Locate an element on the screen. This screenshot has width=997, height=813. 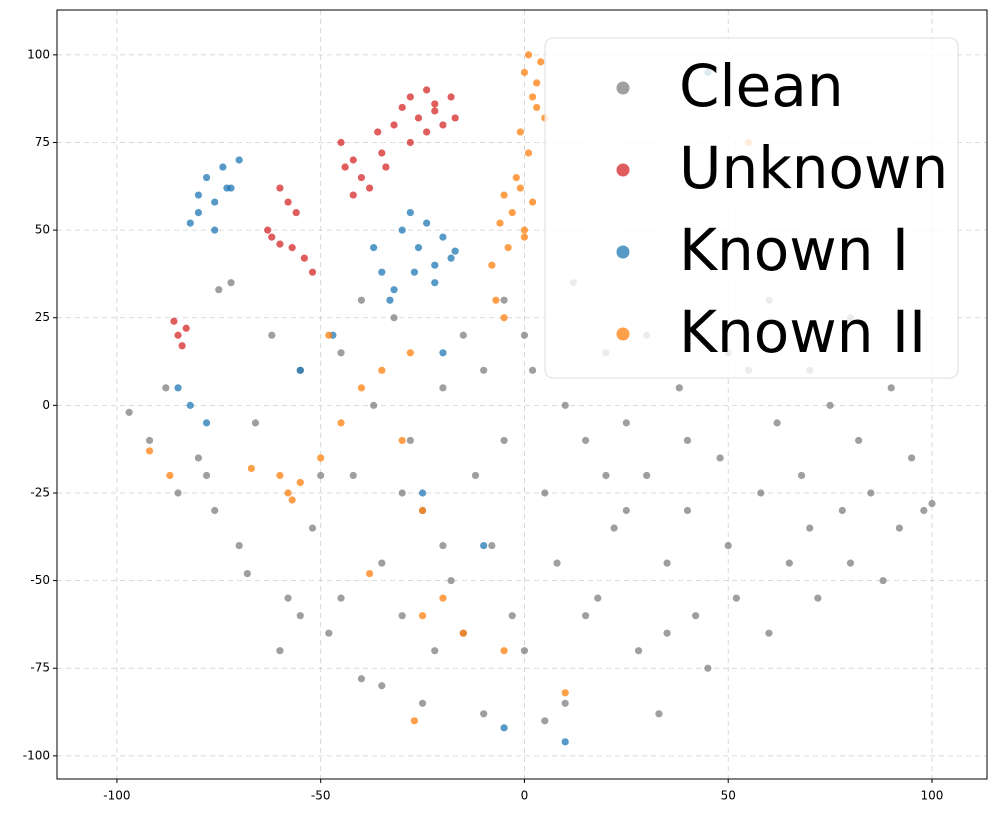
y-tick-label: 25 is located at coordinates (42, 317).